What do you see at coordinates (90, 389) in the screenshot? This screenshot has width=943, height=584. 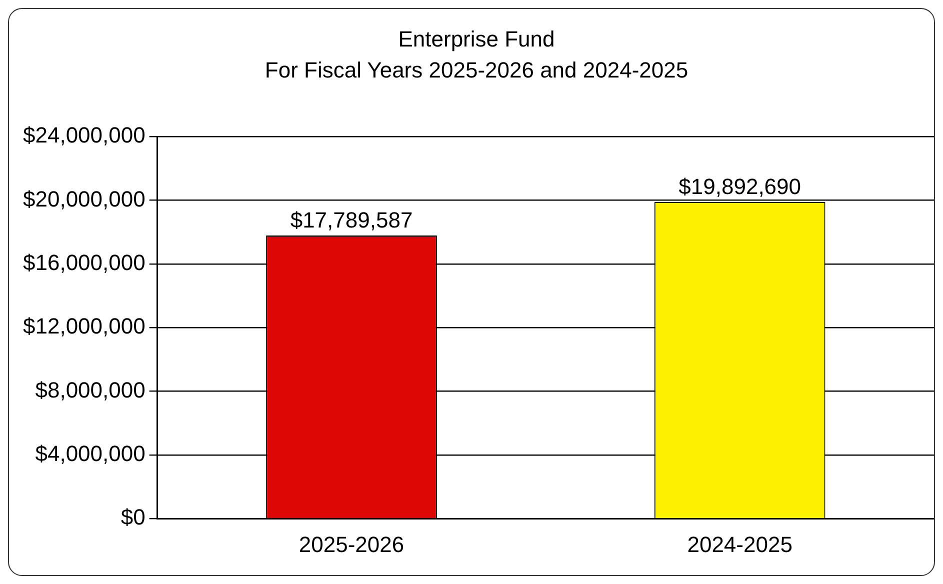 I see `y-tick-label: $8,000,000` at bounding box center [90, 389].